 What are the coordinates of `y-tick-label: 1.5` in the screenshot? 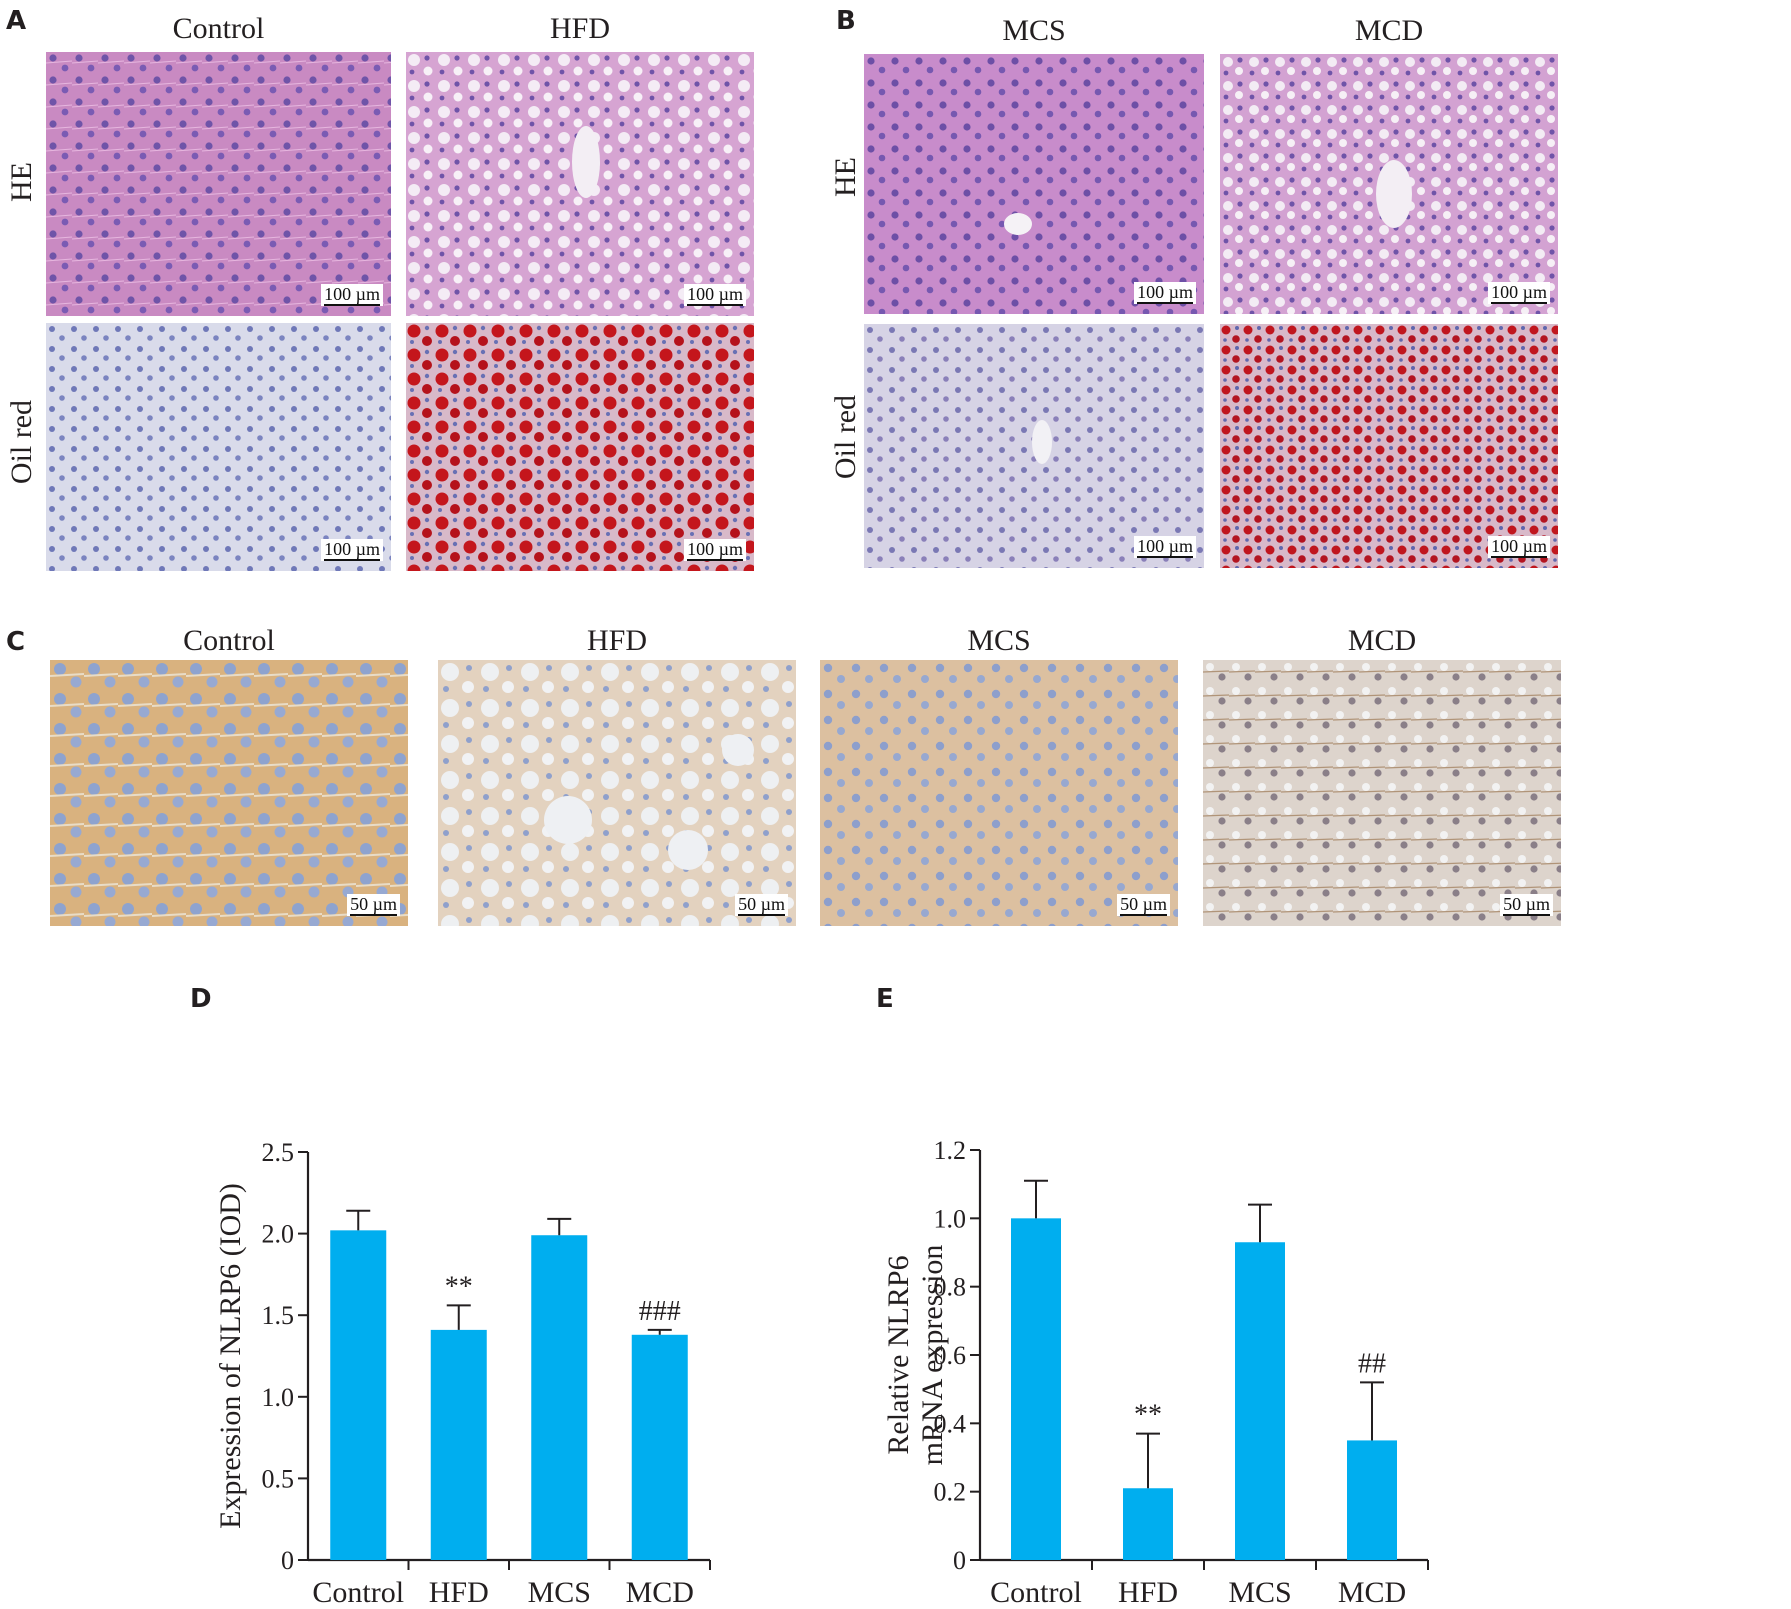 It's located at (278, 1315).